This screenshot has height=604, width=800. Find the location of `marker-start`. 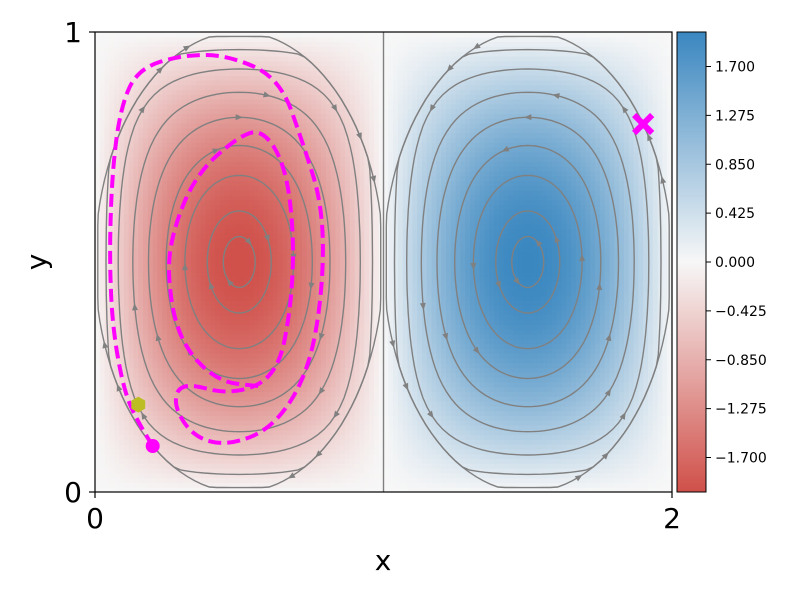

marker-start is located at coordinates (153, 446).